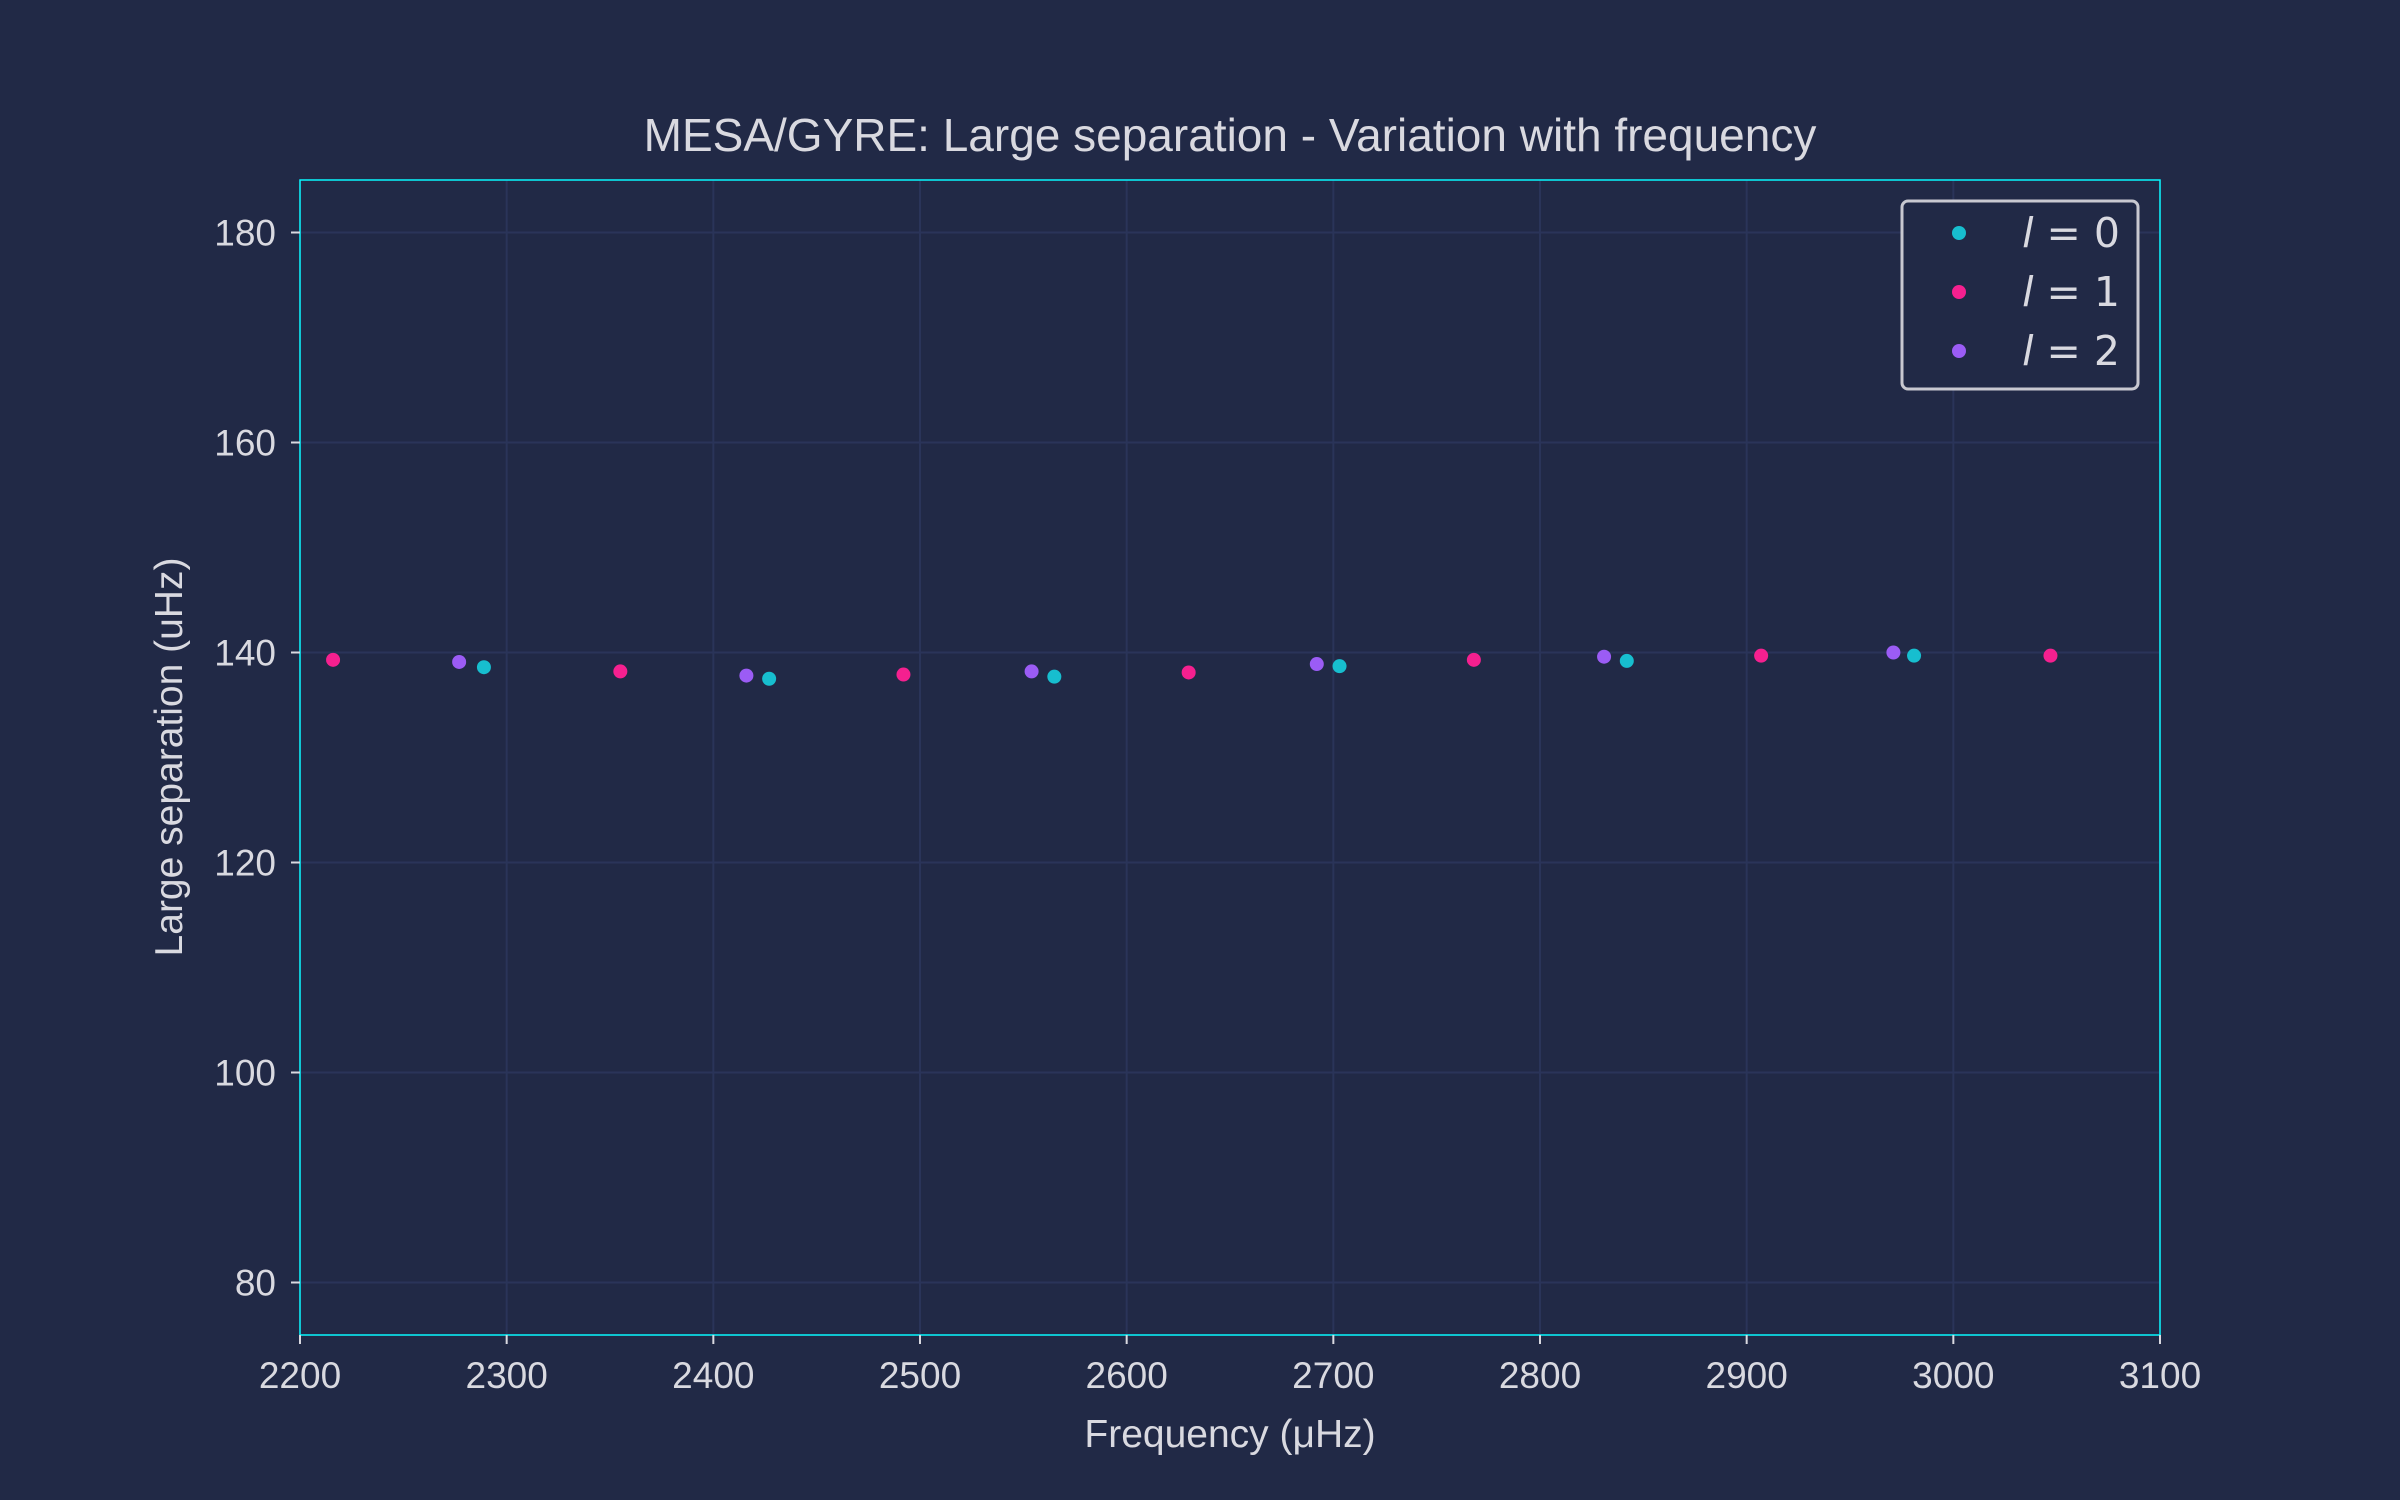  Describe the element at coordinates (245, 233) in the screenshot. I see `y-tick-label: 180` at that location.